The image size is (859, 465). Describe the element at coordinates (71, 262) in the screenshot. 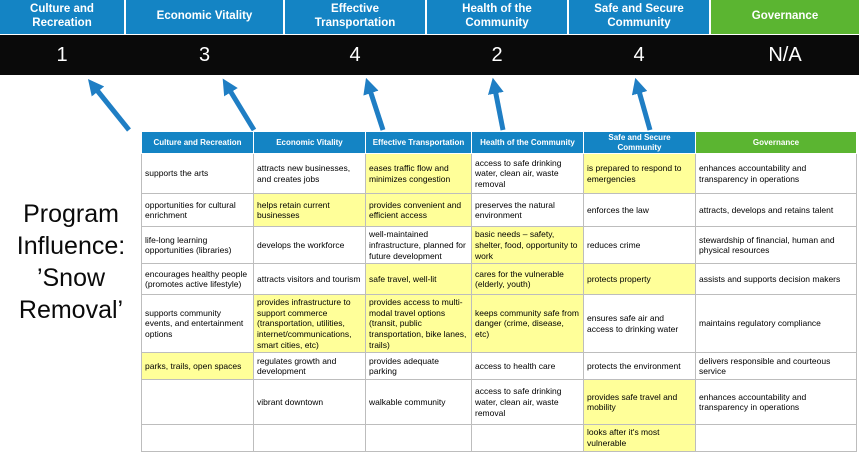

I see `program-influence-label: Program Influence: ’Snow Removal’` at that location.